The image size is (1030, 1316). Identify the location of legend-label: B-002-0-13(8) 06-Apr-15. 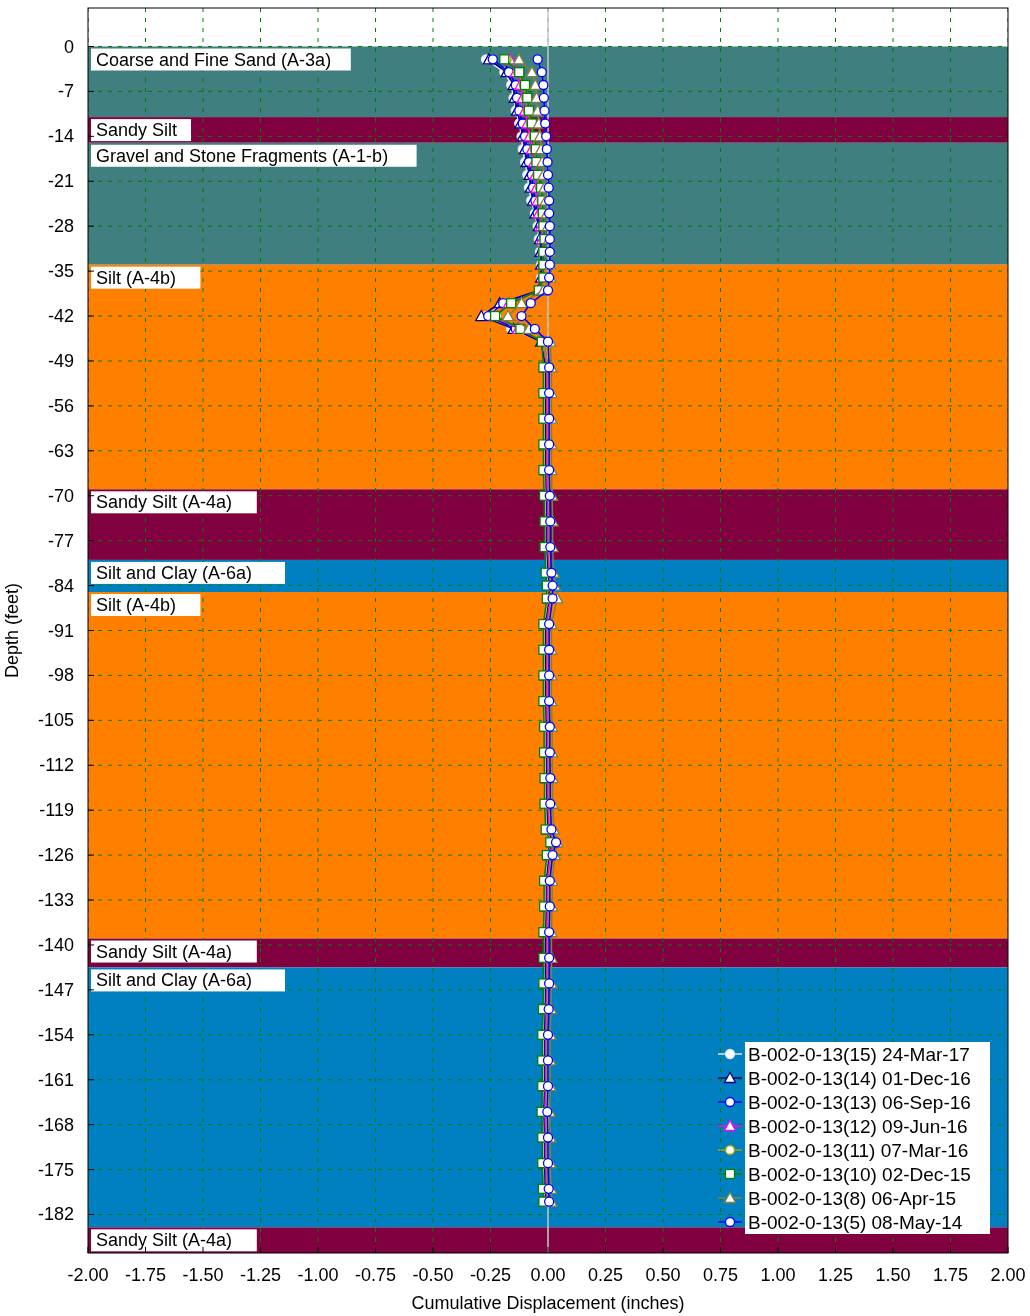
(852, 1198).